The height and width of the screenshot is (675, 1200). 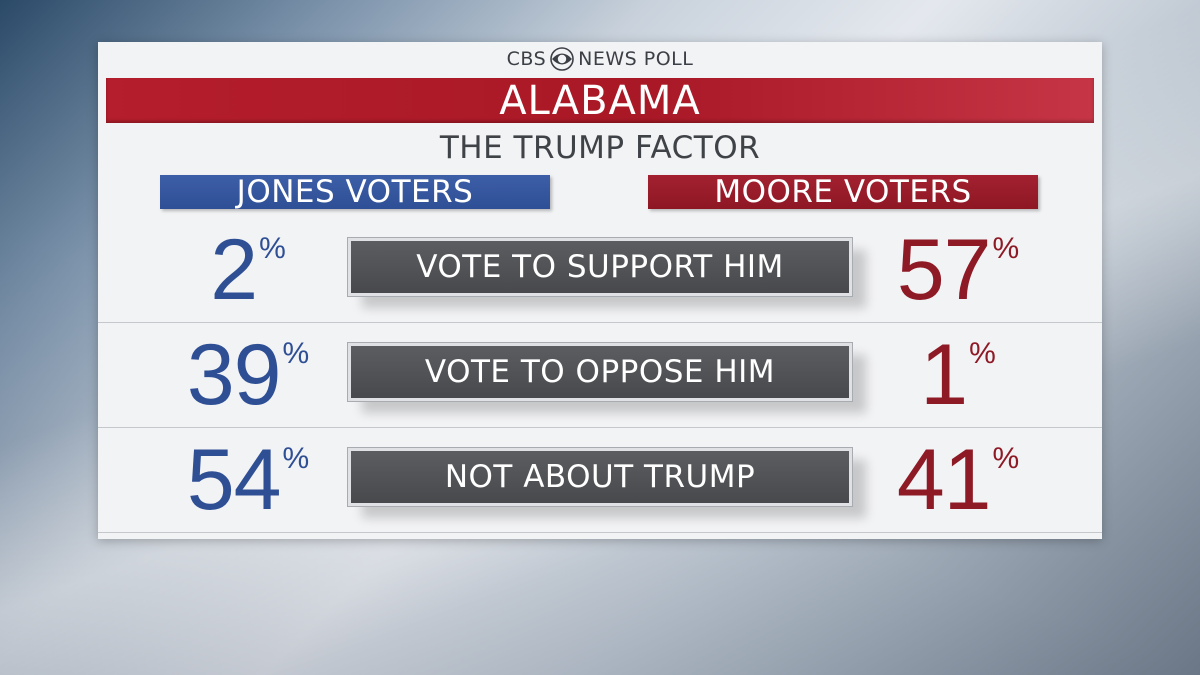 I want to click on row-label-oppose: VOTE TO OPPOSE HIM, so click(x=600, y=372).